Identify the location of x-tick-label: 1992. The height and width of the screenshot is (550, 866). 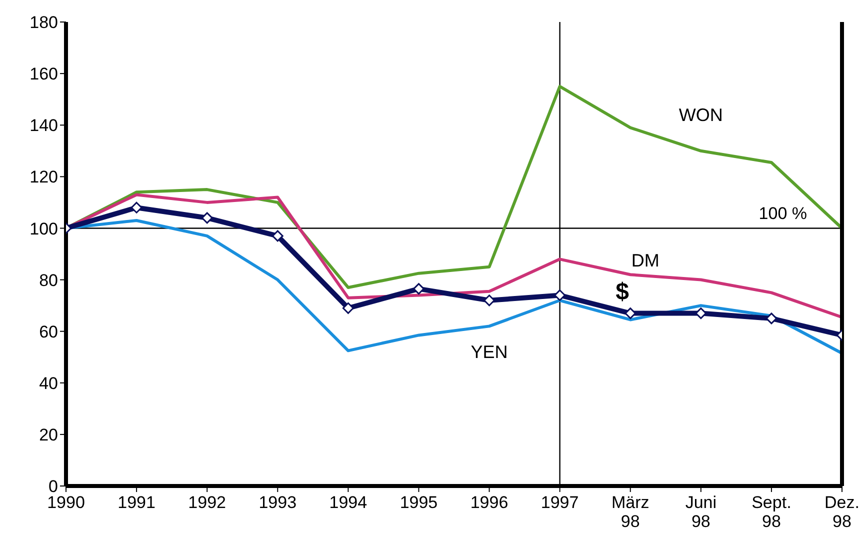
(207, 502).